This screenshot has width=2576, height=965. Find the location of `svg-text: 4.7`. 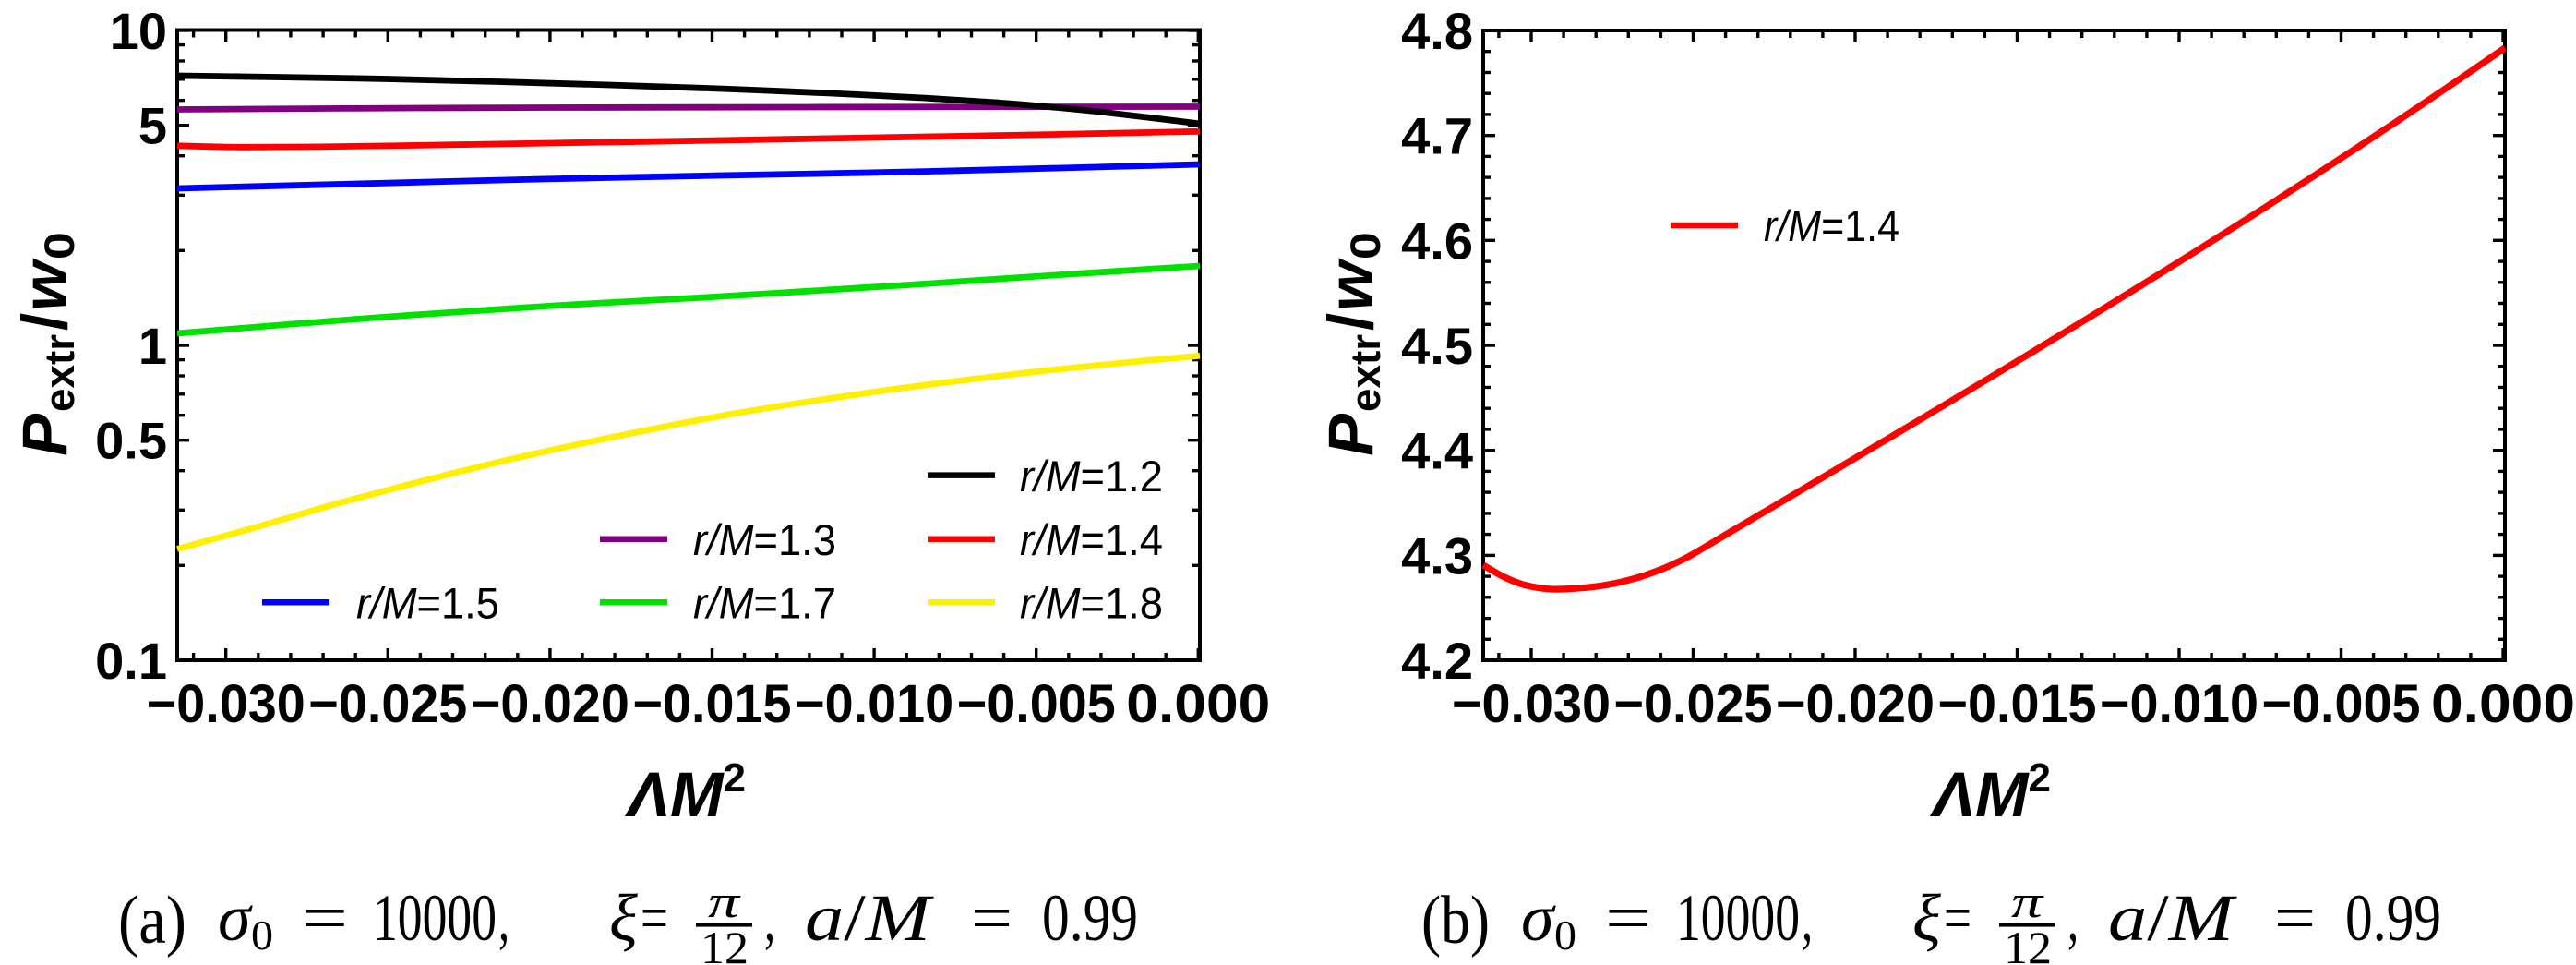

svg-text: 4.7 is located at coordinates (1437, 136).